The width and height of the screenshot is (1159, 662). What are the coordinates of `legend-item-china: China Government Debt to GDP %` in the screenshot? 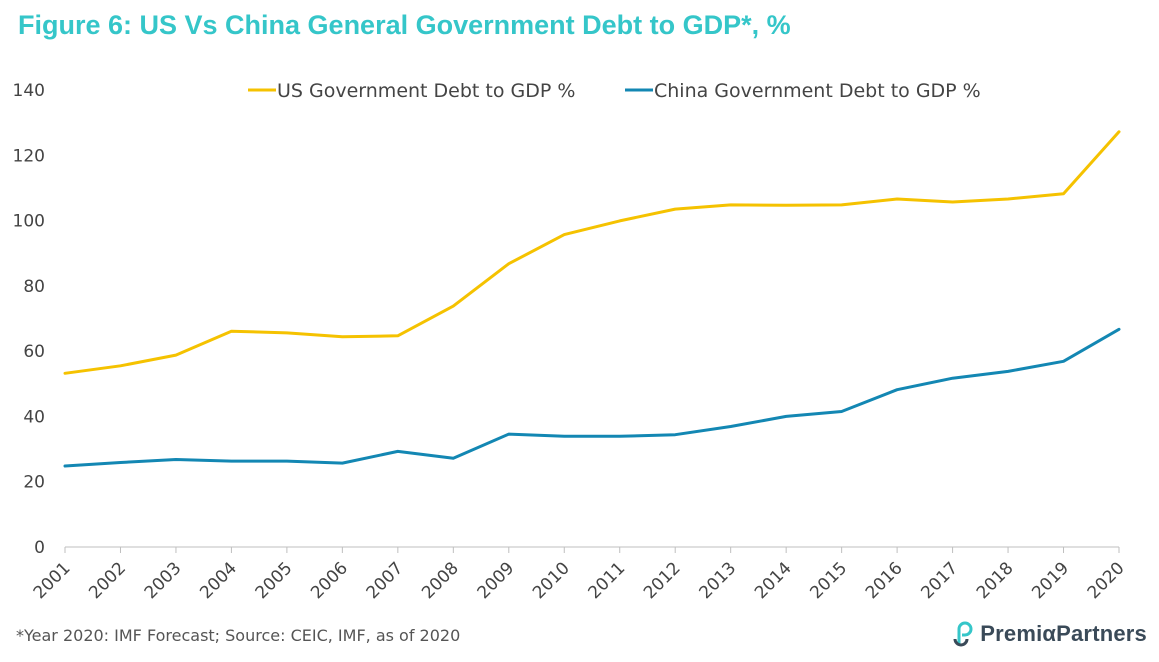 It's located at (803, 91).